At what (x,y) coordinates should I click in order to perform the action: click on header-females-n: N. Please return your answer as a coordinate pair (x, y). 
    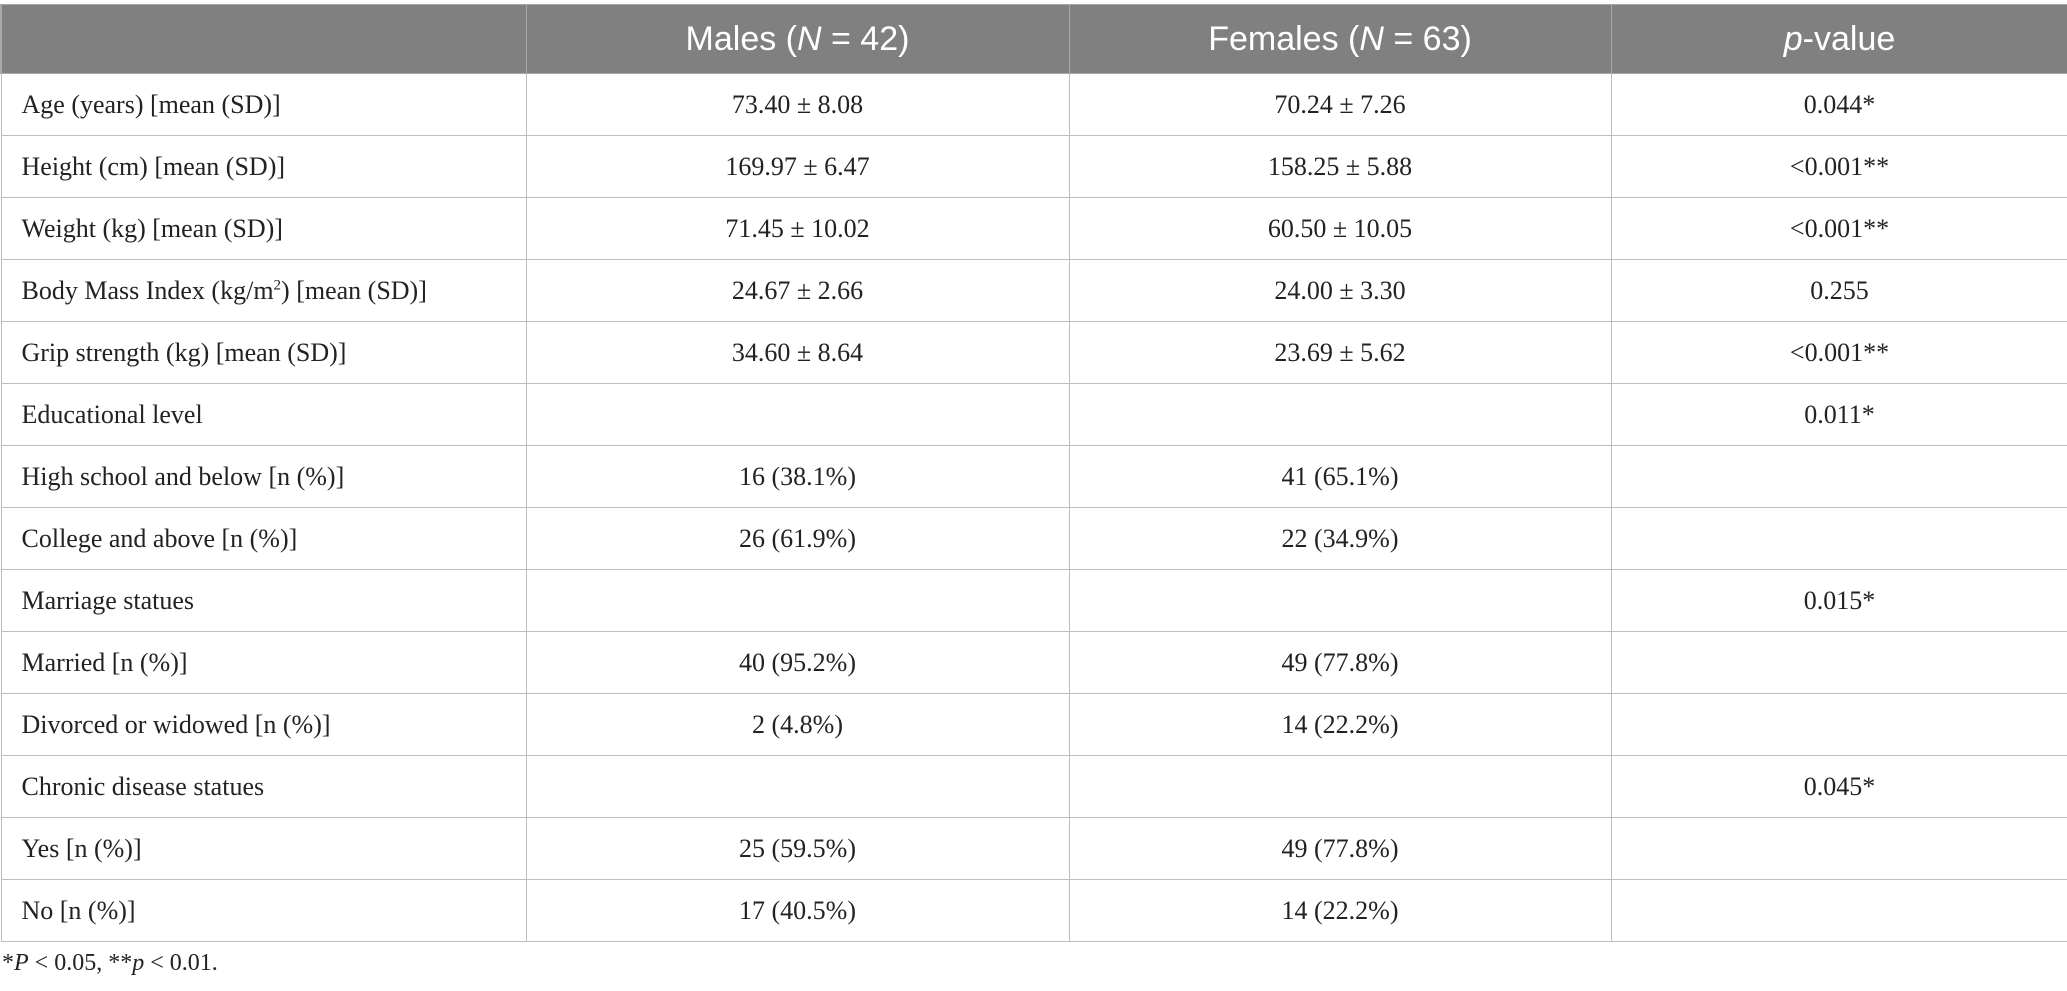
    Looking at the image, I should click on (1371, 38).